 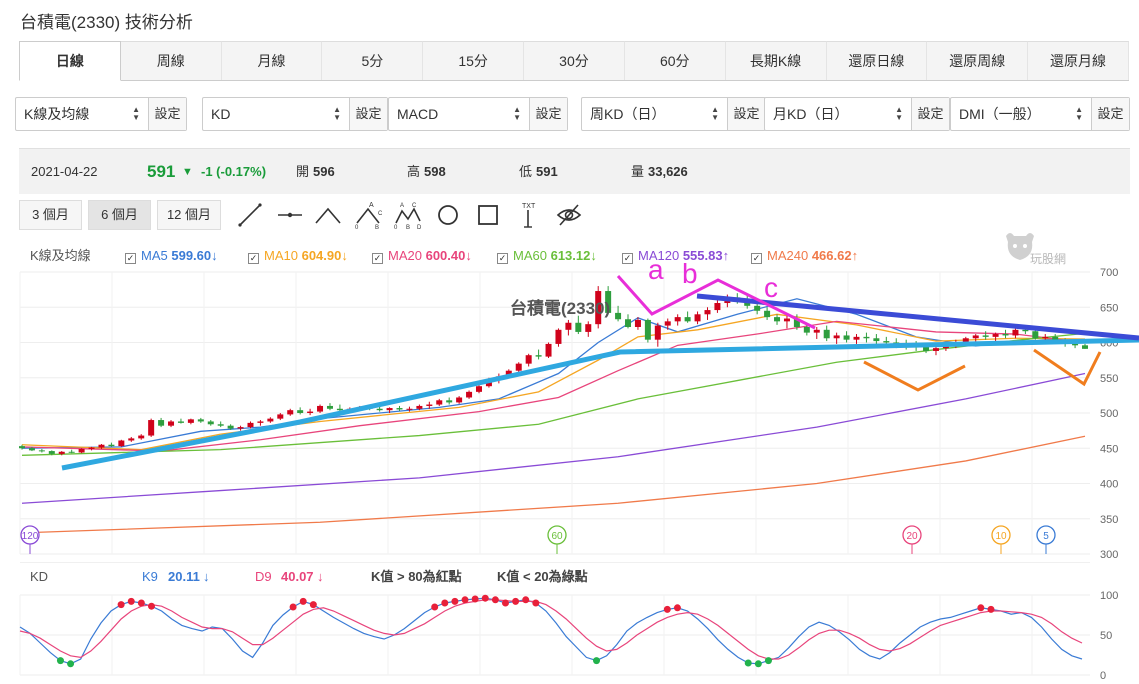 I want to click on tab-0: 日線, so click(x=70, y=61).